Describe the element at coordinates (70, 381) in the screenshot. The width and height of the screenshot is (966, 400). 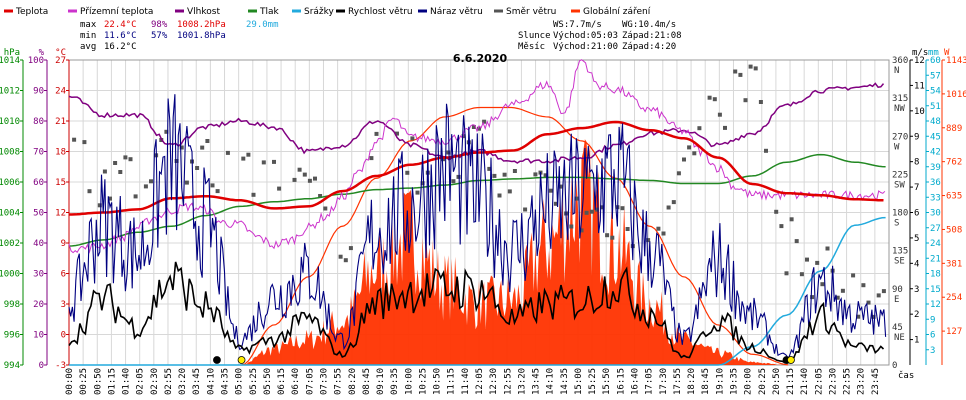
I see `x-tick-label: 00:00` at that location.